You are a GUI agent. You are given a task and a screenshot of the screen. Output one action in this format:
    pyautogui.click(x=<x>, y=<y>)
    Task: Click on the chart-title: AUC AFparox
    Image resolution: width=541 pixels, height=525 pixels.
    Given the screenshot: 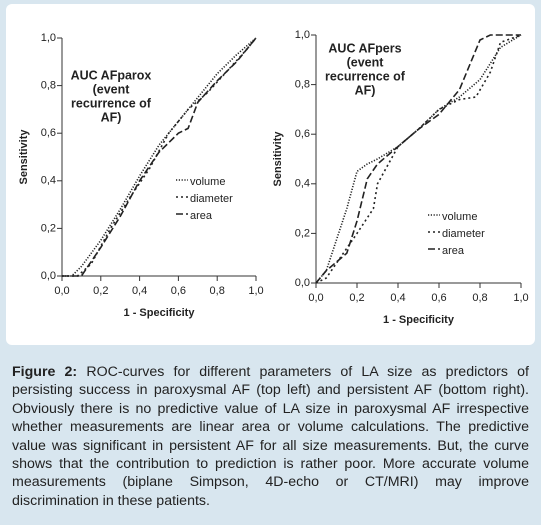 What is the action you would take?
    pyautogui.click(x=111, y=75)
    